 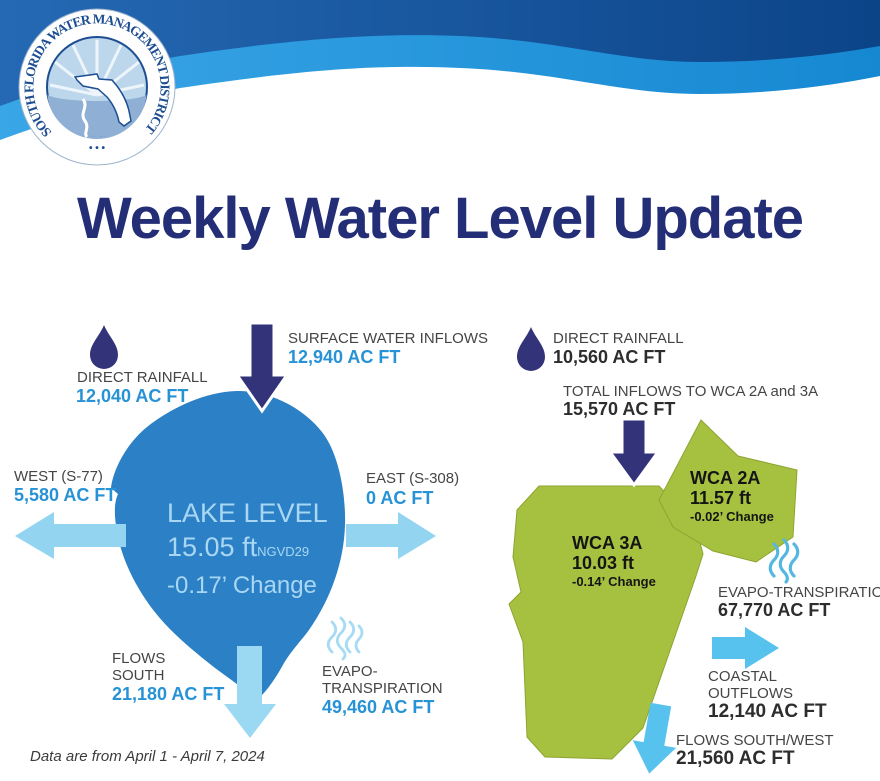 What do you see at coordinates (634, 452) in the screenshot?
I see `total-inflows-arrow-icon` at bounding box center [634, 452].